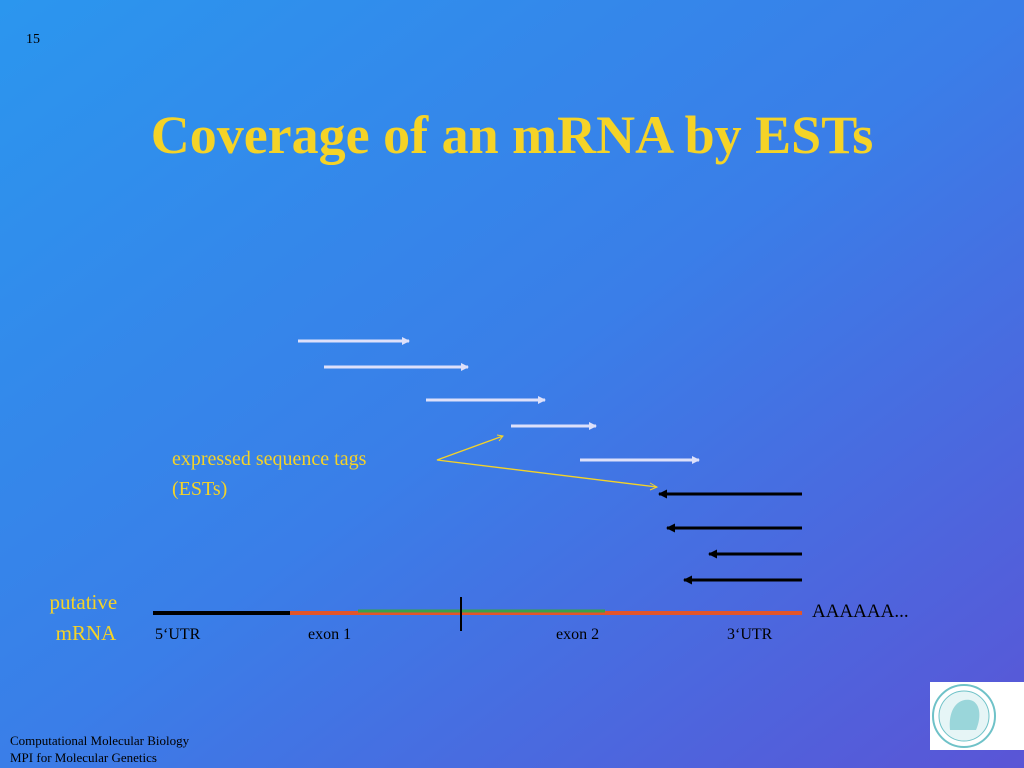  I want to click on annotation: expressed sequence tags (ESTs), so click(271, 474).